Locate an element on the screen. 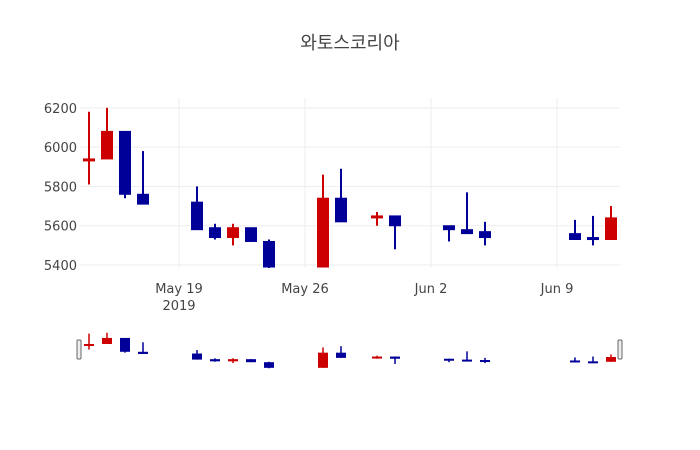 This screenshot has height=450, width=700. x-axis: May 19 May 26 Jun 2 Jun 9 is located at coordinates (364, 289).